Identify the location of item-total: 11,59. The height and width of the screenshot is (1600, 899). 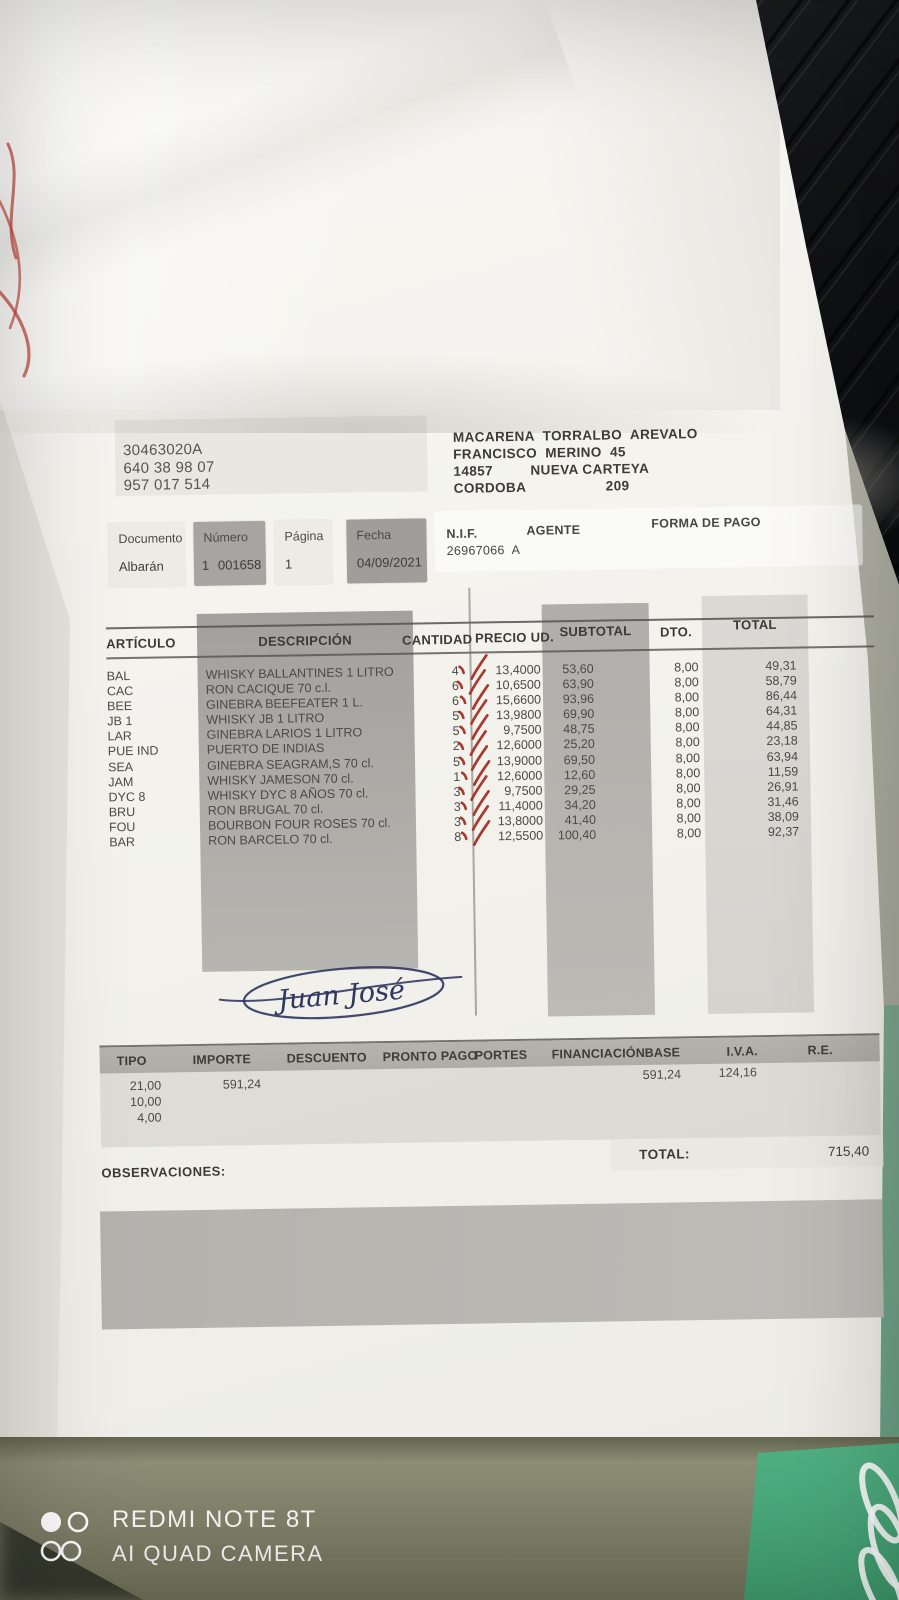
(783, 771).